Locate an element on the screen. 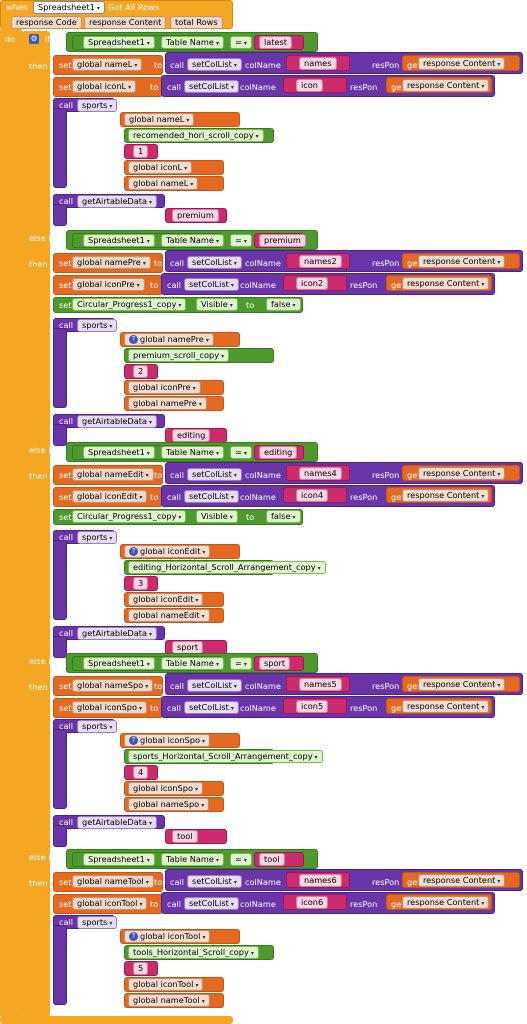  names-col-text-0: names is located at coordinates (318, 63).